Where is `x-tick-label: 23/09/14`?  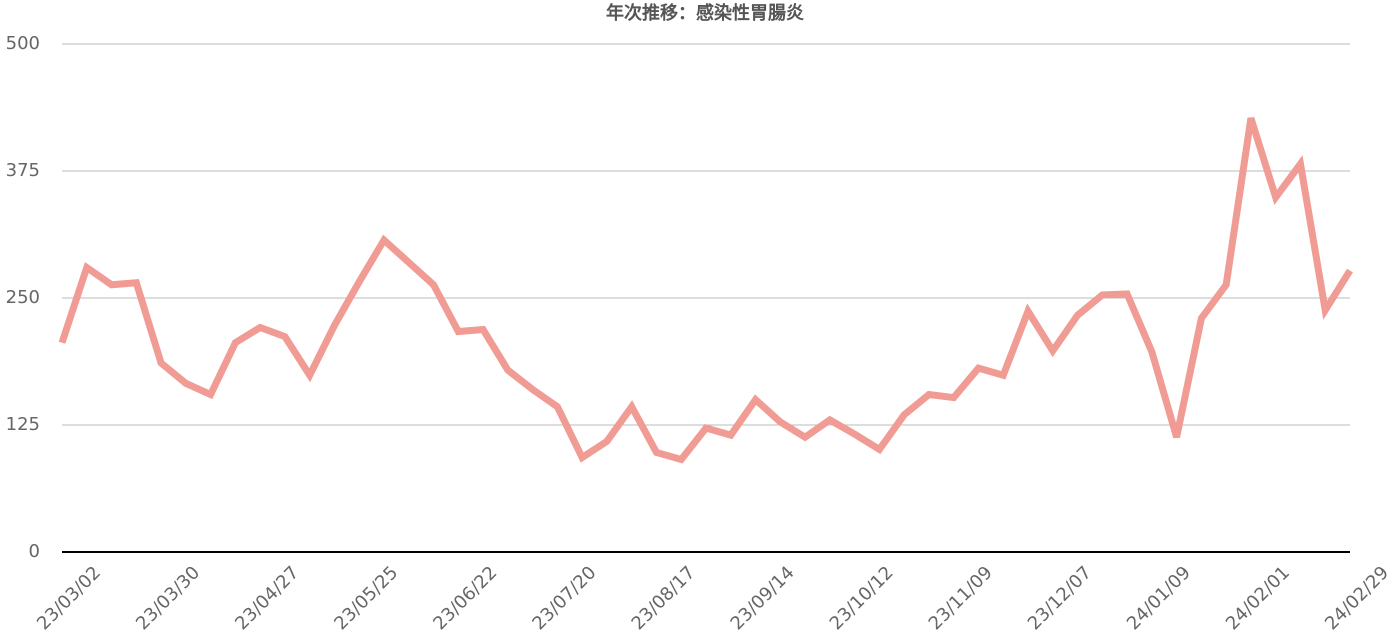 x-tick-label: 23/09/14 is located at coordinates (763, 598).